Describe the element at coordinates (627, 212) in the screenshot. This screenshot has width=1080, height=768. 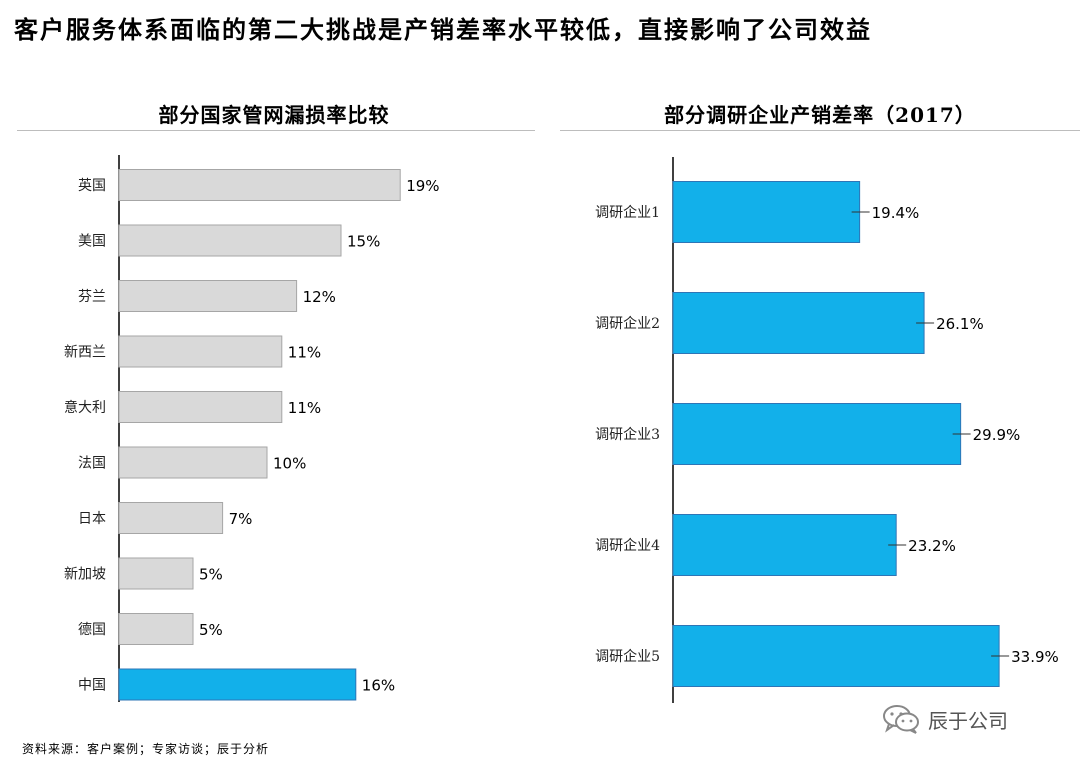
I see `category-label: 调研企业1` at that location.